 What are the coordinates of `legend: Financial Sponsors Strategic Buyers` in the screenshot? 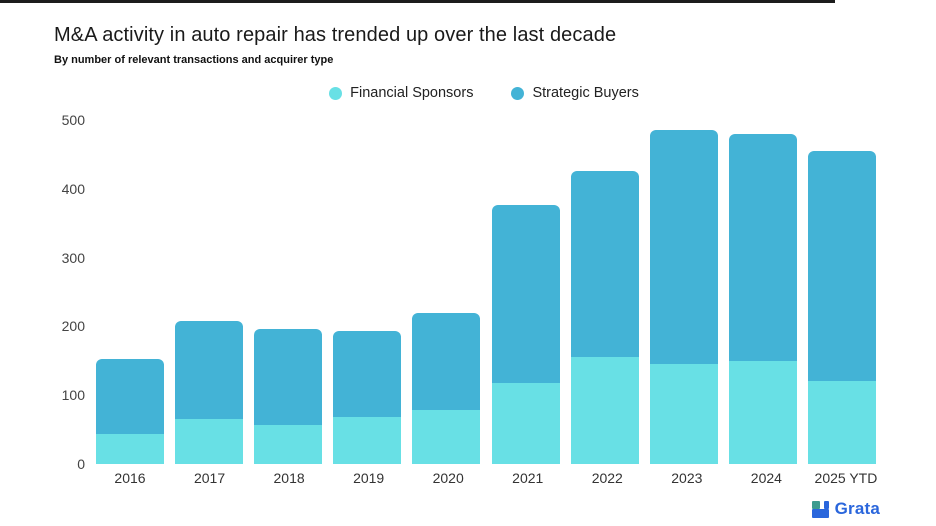 It's located at (484, 93).